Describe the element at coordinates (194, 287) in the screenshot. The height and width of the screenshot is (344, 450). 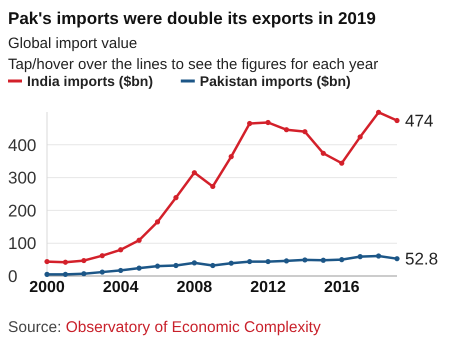
I see `x-tick-label: 2008` at that location.